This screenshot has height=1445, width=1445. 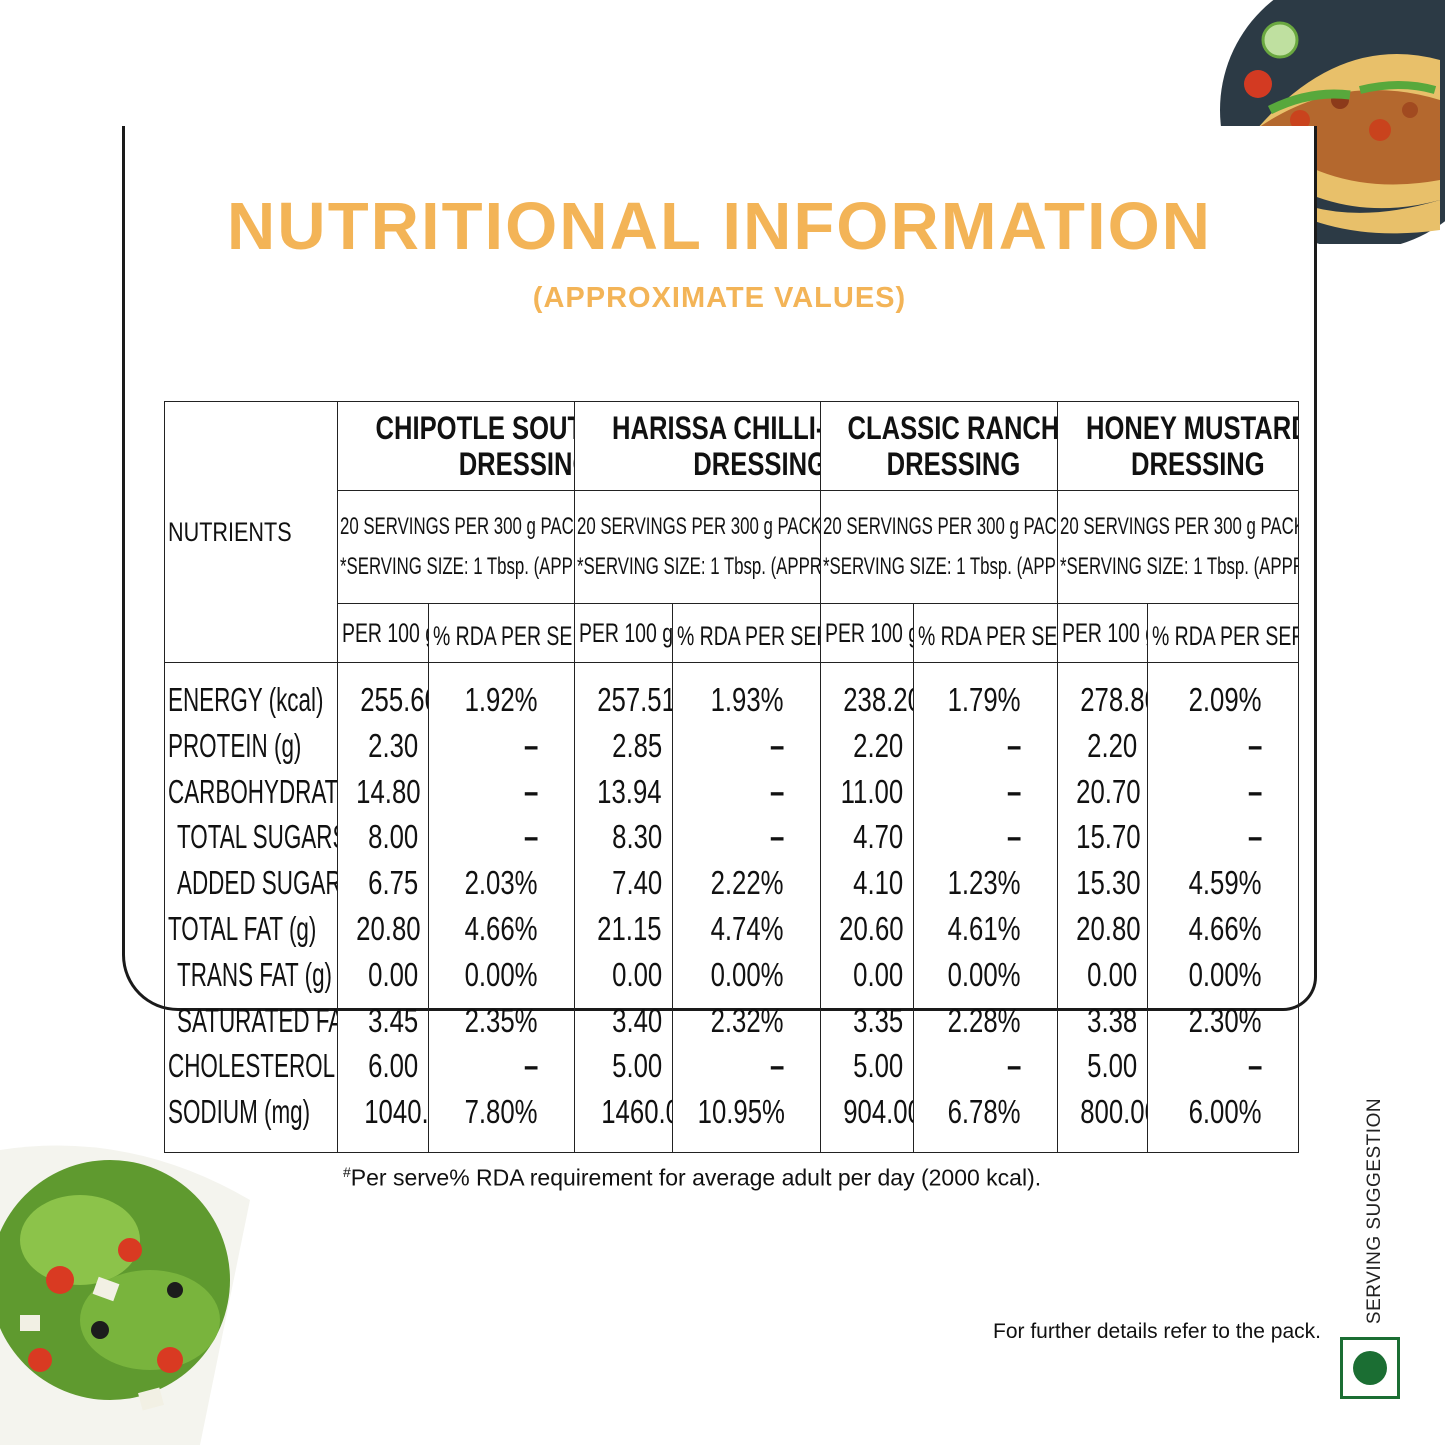 I want to click on per100-value: 21.15, so click(x=624, y=929).